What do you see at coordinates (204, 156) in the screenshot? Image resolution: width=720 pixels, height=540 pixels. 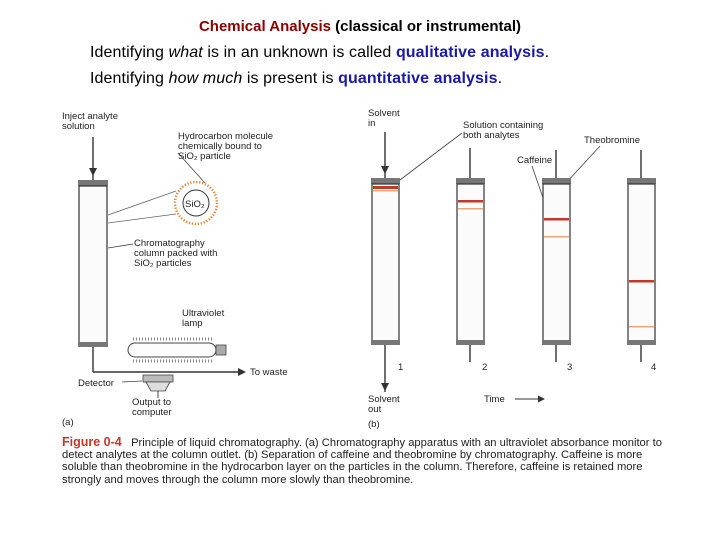 I see `hydro-label-3: SiO₂ particle` at bounding box center [204, 156].